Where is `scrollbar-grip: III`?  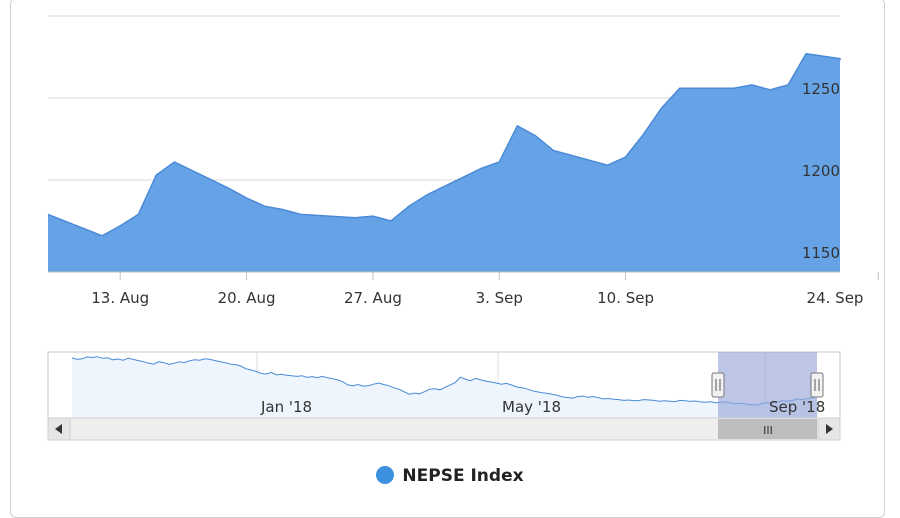
scrollbar-grip: III is located at coordinates (768, 430).